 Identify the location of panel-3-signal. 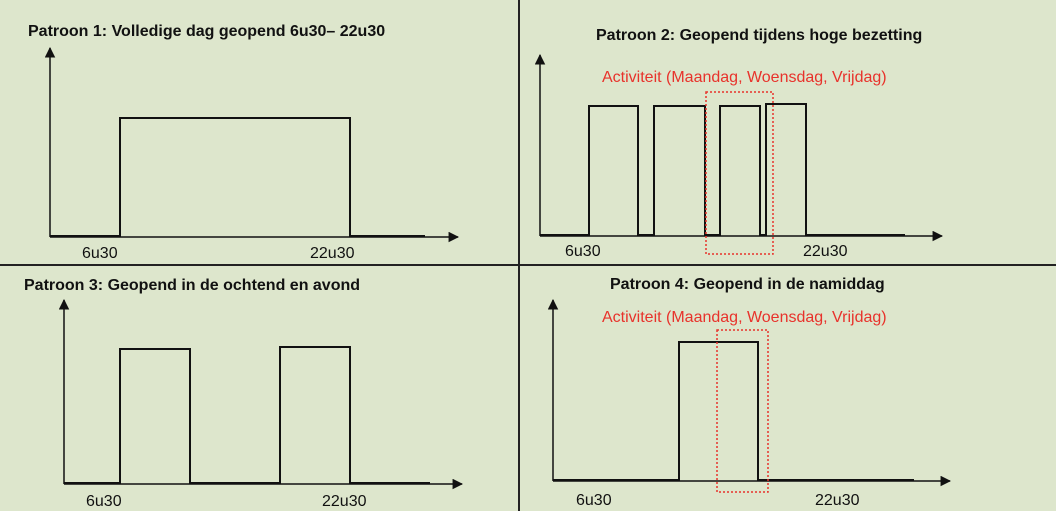
(247, 415).